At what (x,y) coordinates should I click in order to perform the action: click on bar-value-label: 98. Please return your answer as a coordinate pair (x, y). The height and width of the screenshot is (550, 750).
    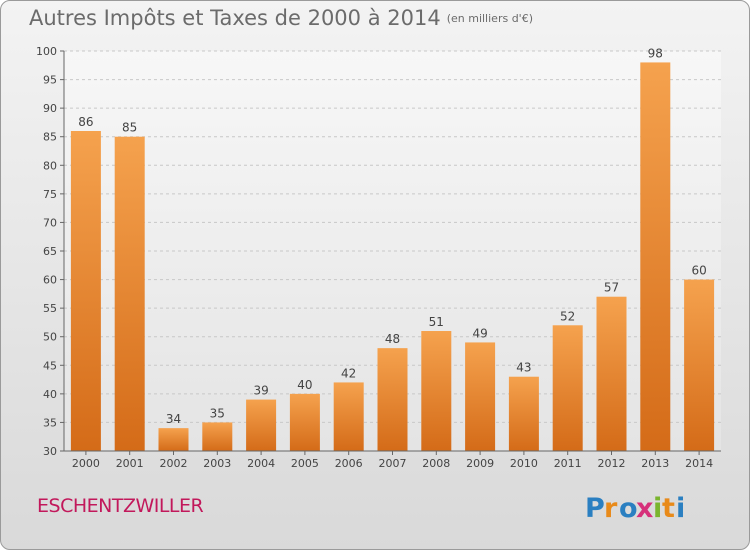
    Looking at the image, I should click on (655, 53).